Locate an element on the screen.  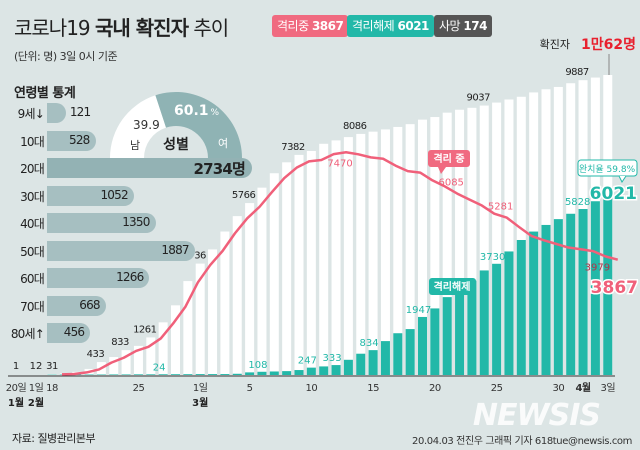
released-label: 3730 is located at coordinates (492, 257).